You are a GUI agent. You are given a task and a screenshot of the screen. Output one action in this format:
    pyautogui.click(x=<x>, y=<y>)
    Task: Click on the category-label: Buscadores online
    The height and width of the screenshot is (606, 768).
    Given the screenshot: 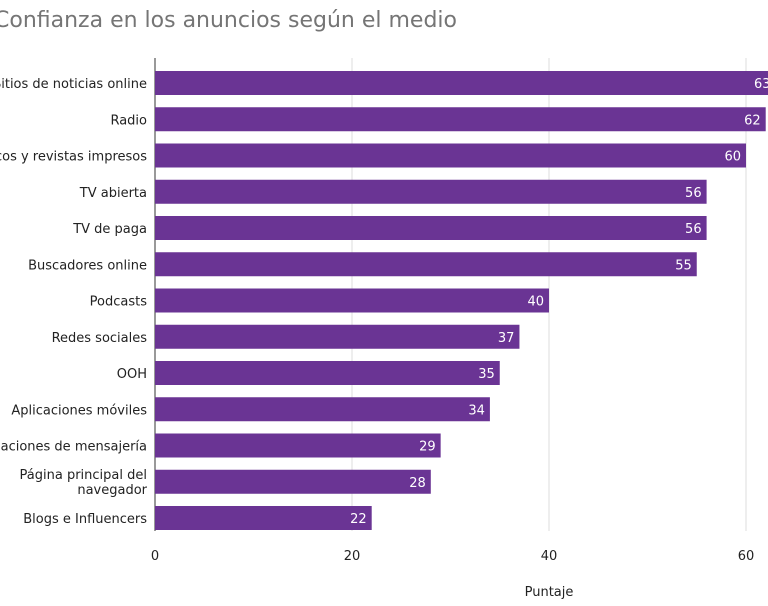 What is the action you would take?
    pyautogui.click(x=87, y=265)
    